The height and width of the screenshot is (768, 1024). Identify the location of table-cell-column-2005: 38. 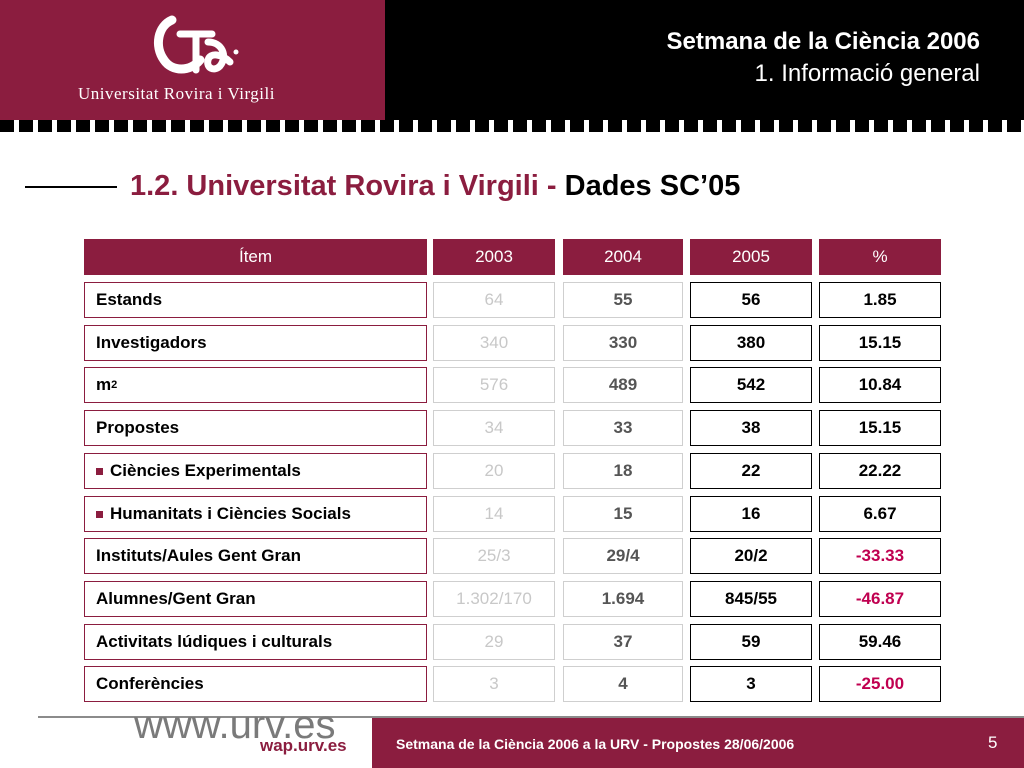
(751, 428).